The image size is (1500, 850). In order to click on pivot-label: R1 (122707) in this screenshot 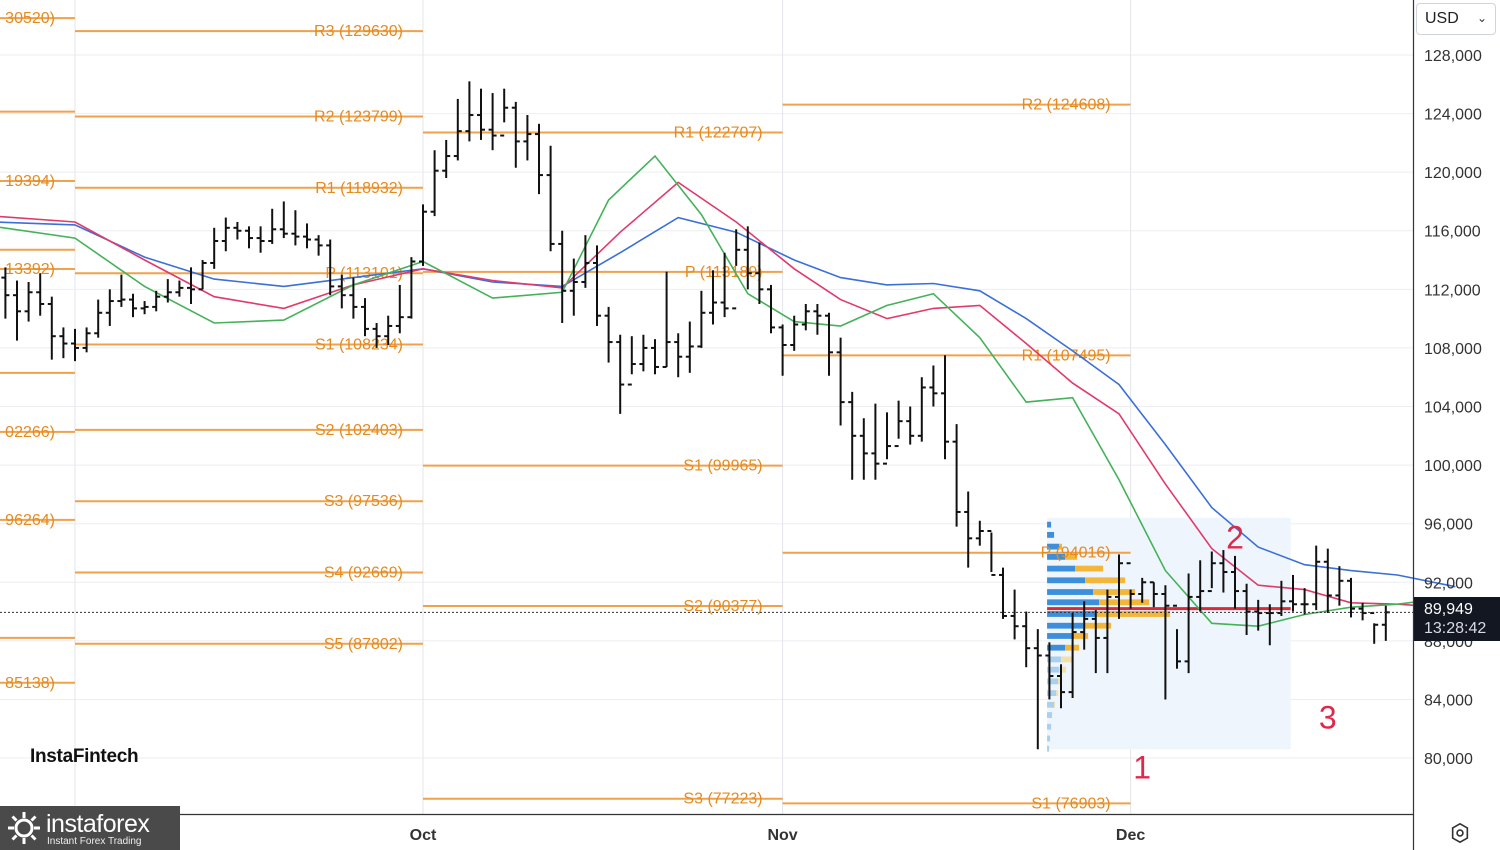, I will do `click(718, 133)`.